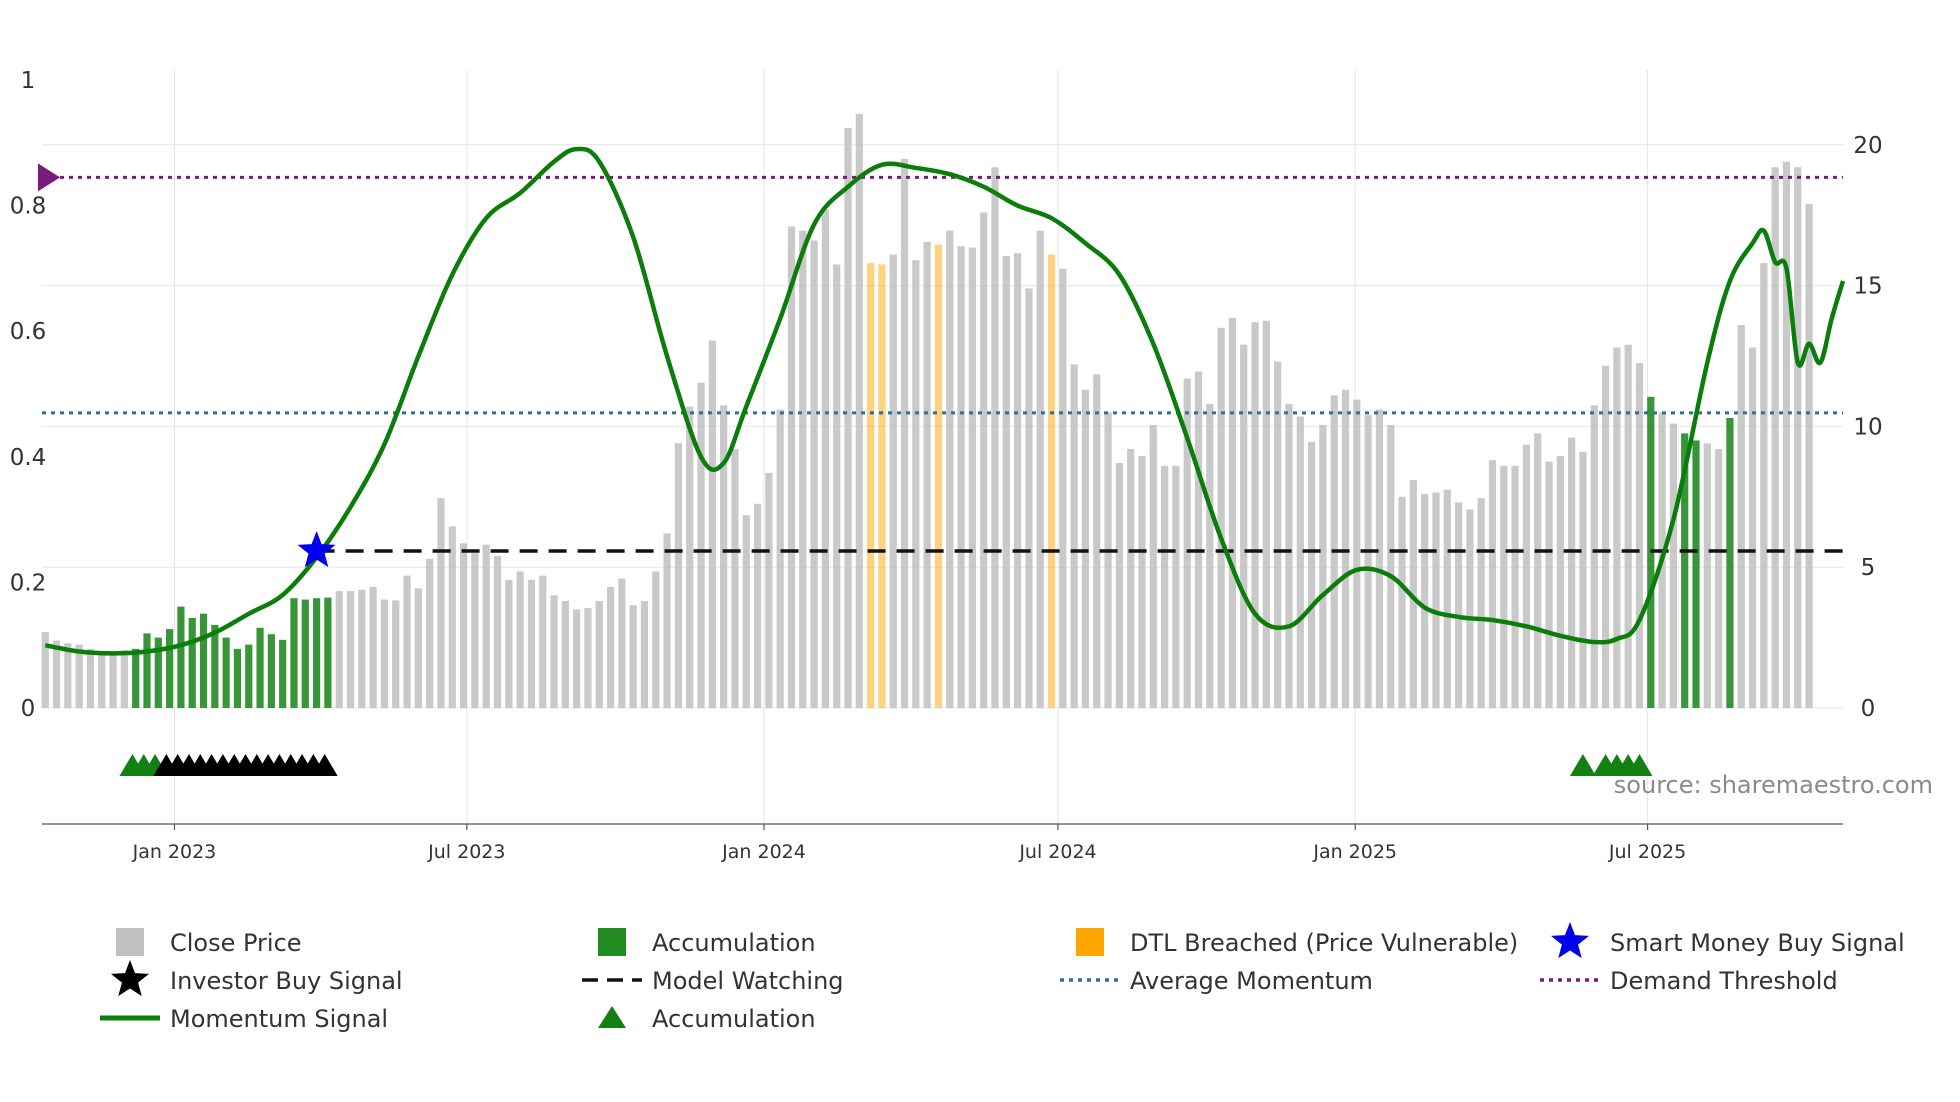 The height and width of the screenshot is (1102, 1960). I want to click on y-left-tick-label: 1, so click(28, 81).